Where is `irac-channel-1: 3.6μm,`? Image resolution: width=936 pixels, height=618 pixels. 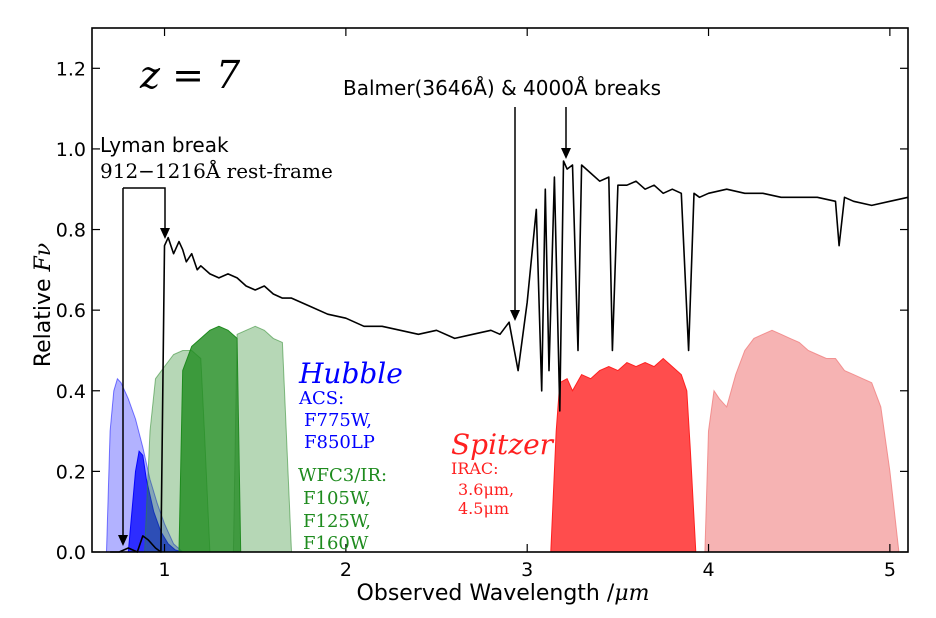
irac-channel-1: 3.6μm, is located at coordinates (486, 489).